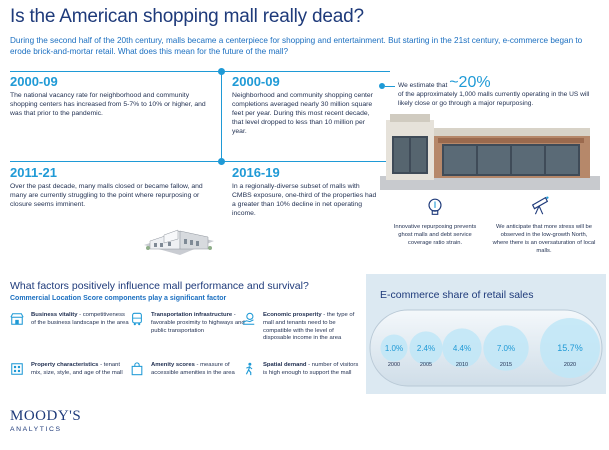 The height and width of the screenshot is (450, 609). I want to click on stat-year-1: 2000-09, so click(34, 81).